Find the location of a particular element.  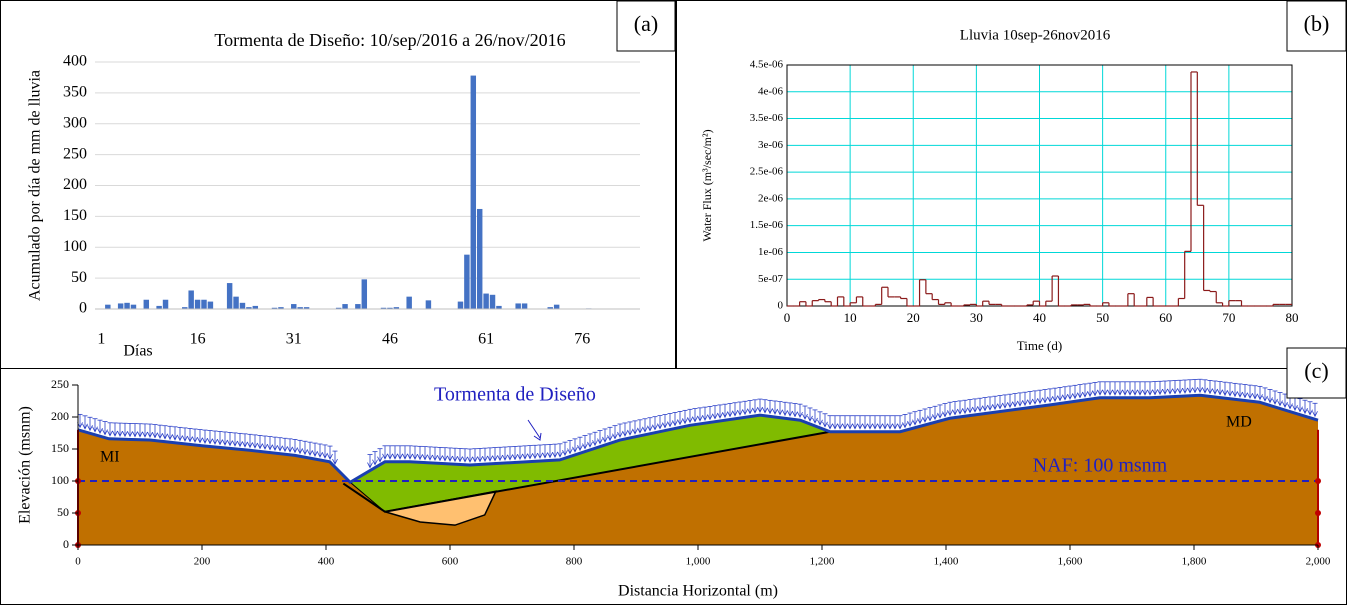

y-tick-label: 2.5e-06 is located at coordinates (767, 172).